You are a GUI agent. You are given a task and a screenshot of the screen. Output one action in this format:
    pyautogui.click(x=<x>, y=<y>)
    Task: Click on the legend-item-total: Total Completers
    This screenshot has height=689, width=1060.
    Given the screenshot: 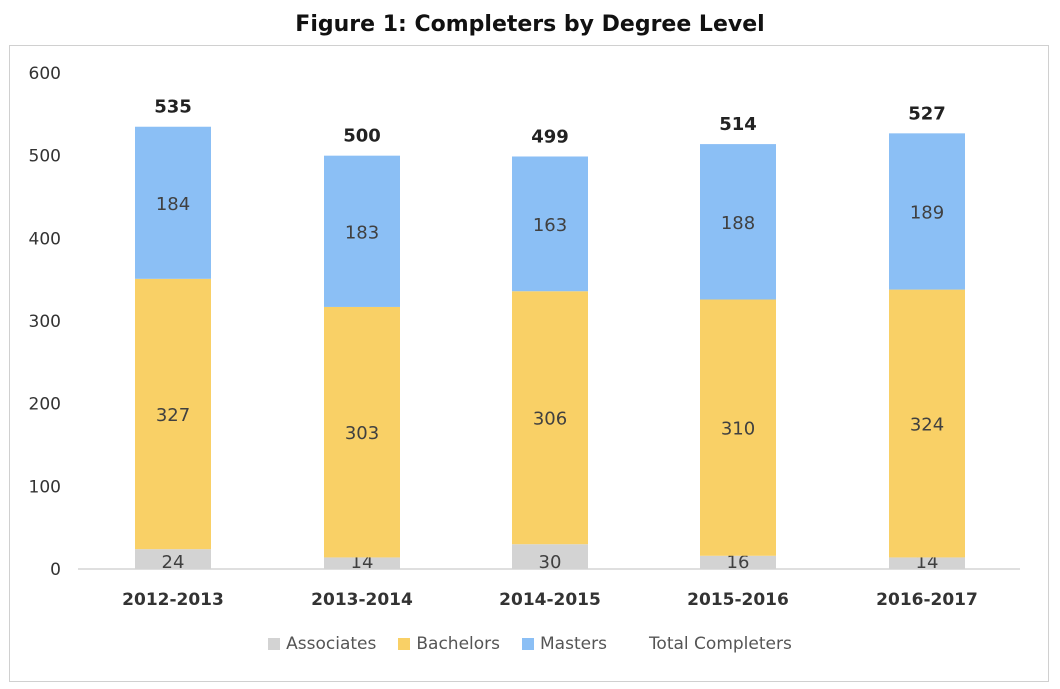 What is the action you would take?
    pyautogui.click(x=720, y=644)
    